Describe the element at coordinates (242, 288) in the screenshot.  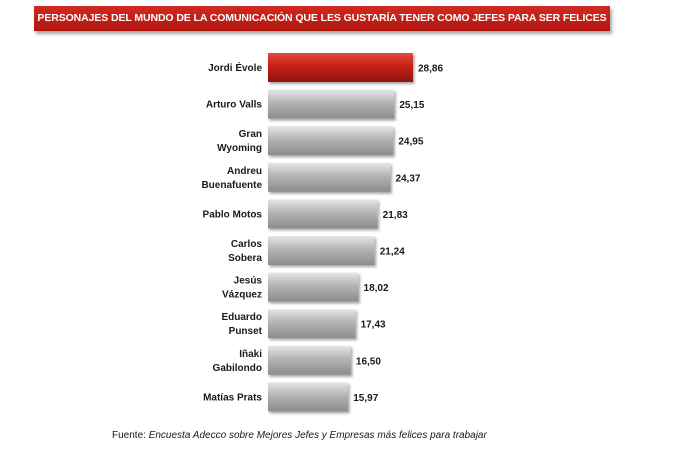
I see `category-label-6: Jesús Vázquez` at that location.